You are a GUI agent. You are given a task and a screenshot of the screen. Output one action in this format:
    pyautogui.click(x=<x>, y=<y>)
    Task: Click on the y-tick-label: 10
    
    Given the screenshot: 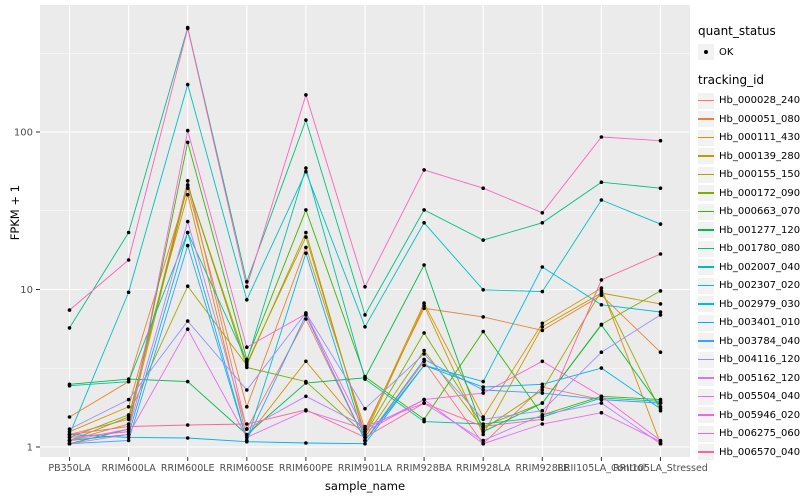 What is the action you would take?
    pyautogui.click(x=26, y=290)
    